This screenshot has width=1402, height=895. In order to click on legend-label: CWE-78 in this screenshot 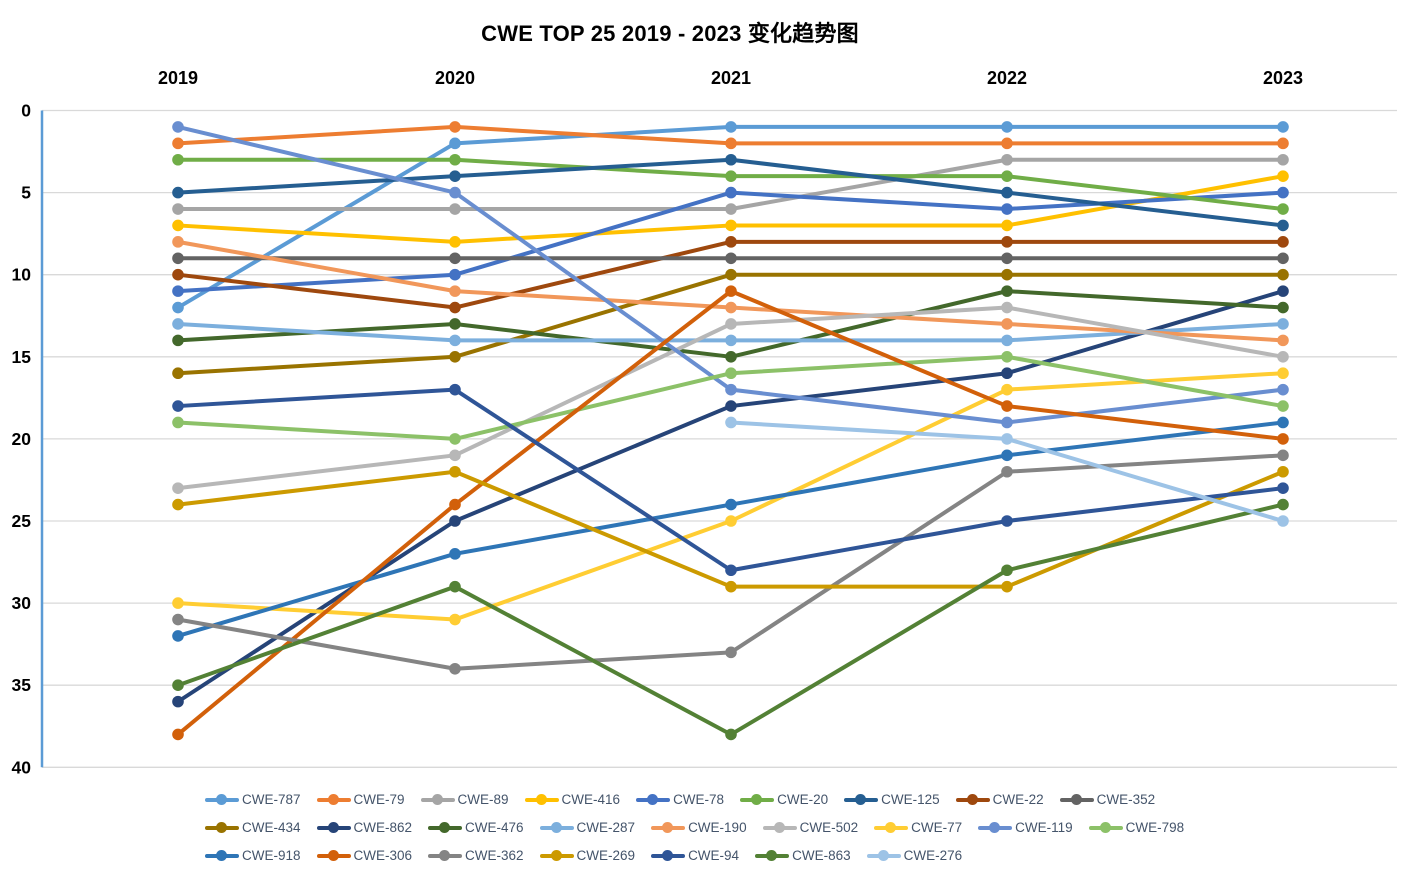, I will do `click(699, 799)`.